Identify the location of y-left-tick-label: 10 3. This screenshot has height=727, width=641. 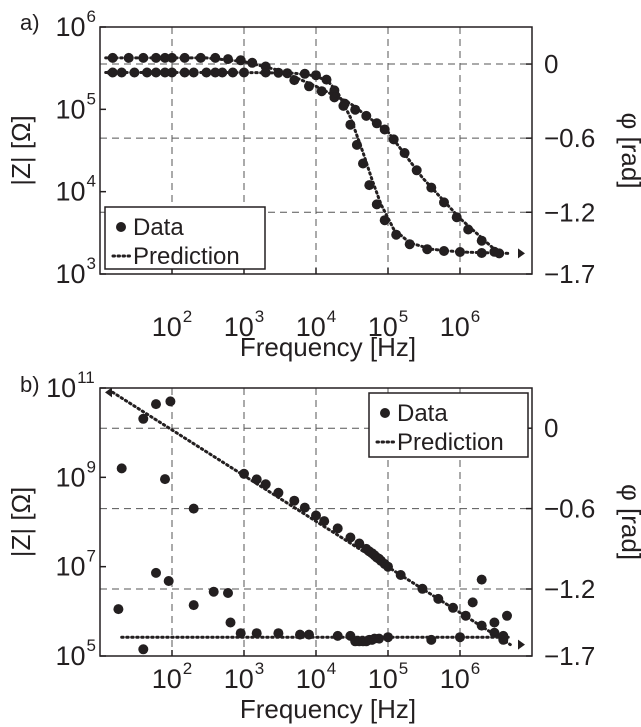
(76, 271).